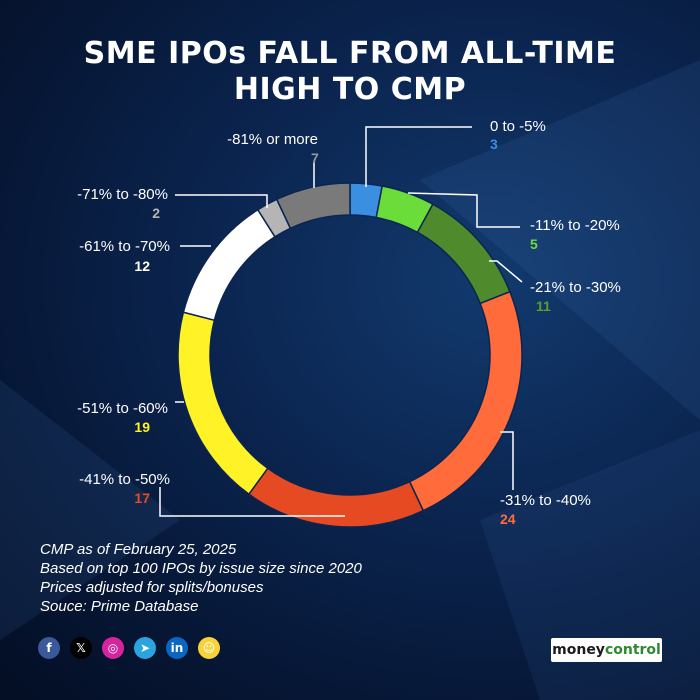 The width and height of the screenshot is (700, 700). Describe the element at coordinates (124, 479) in the screenshot. I see `slice-label-4: -41% to -50%` at that location.